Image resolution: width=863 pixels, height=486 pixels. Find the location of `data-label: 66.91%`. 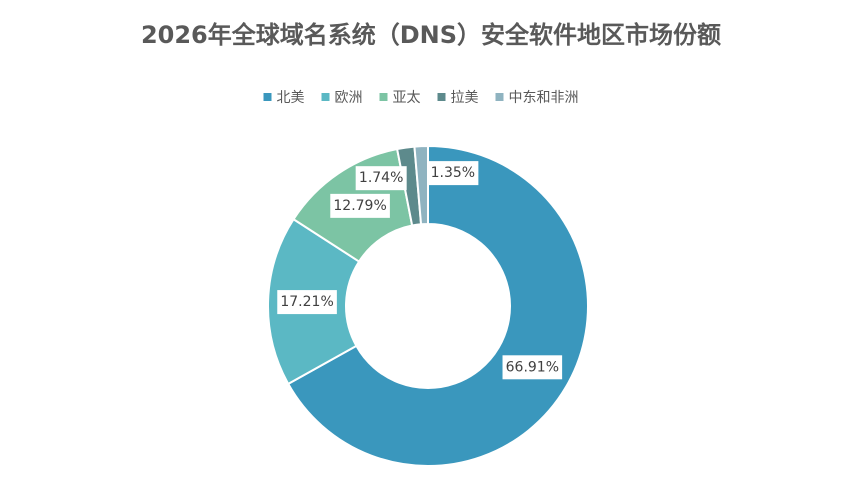

data-label: 66.91% is located at coordinates (532, 367).